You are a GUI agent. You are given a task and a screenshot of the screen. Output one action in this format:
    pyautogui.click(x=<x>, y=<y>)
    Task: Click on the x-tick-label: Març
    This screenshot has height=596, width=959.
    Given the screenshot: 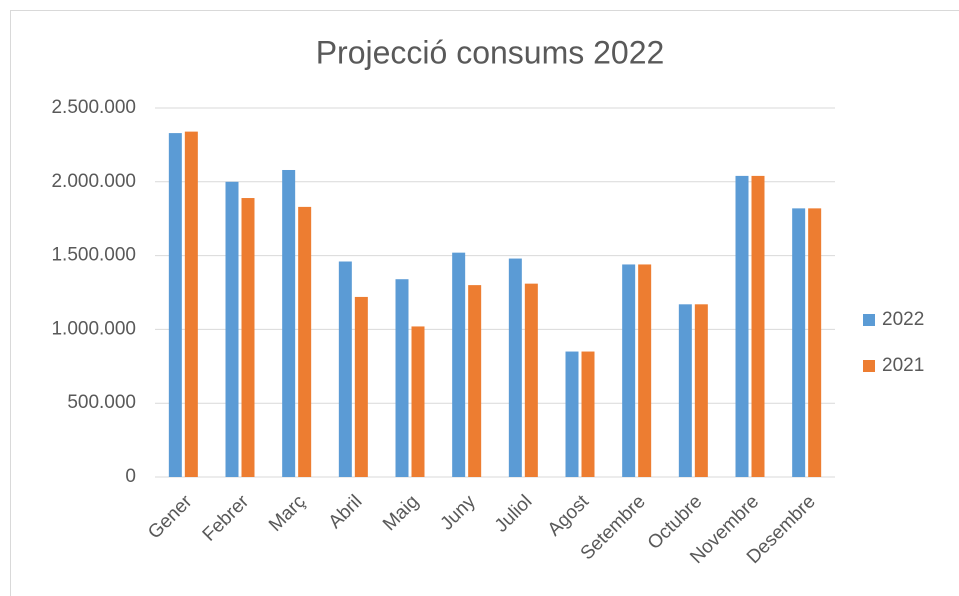 What is the action you would take?
    pyautogui.click(x=287, y=513)
    